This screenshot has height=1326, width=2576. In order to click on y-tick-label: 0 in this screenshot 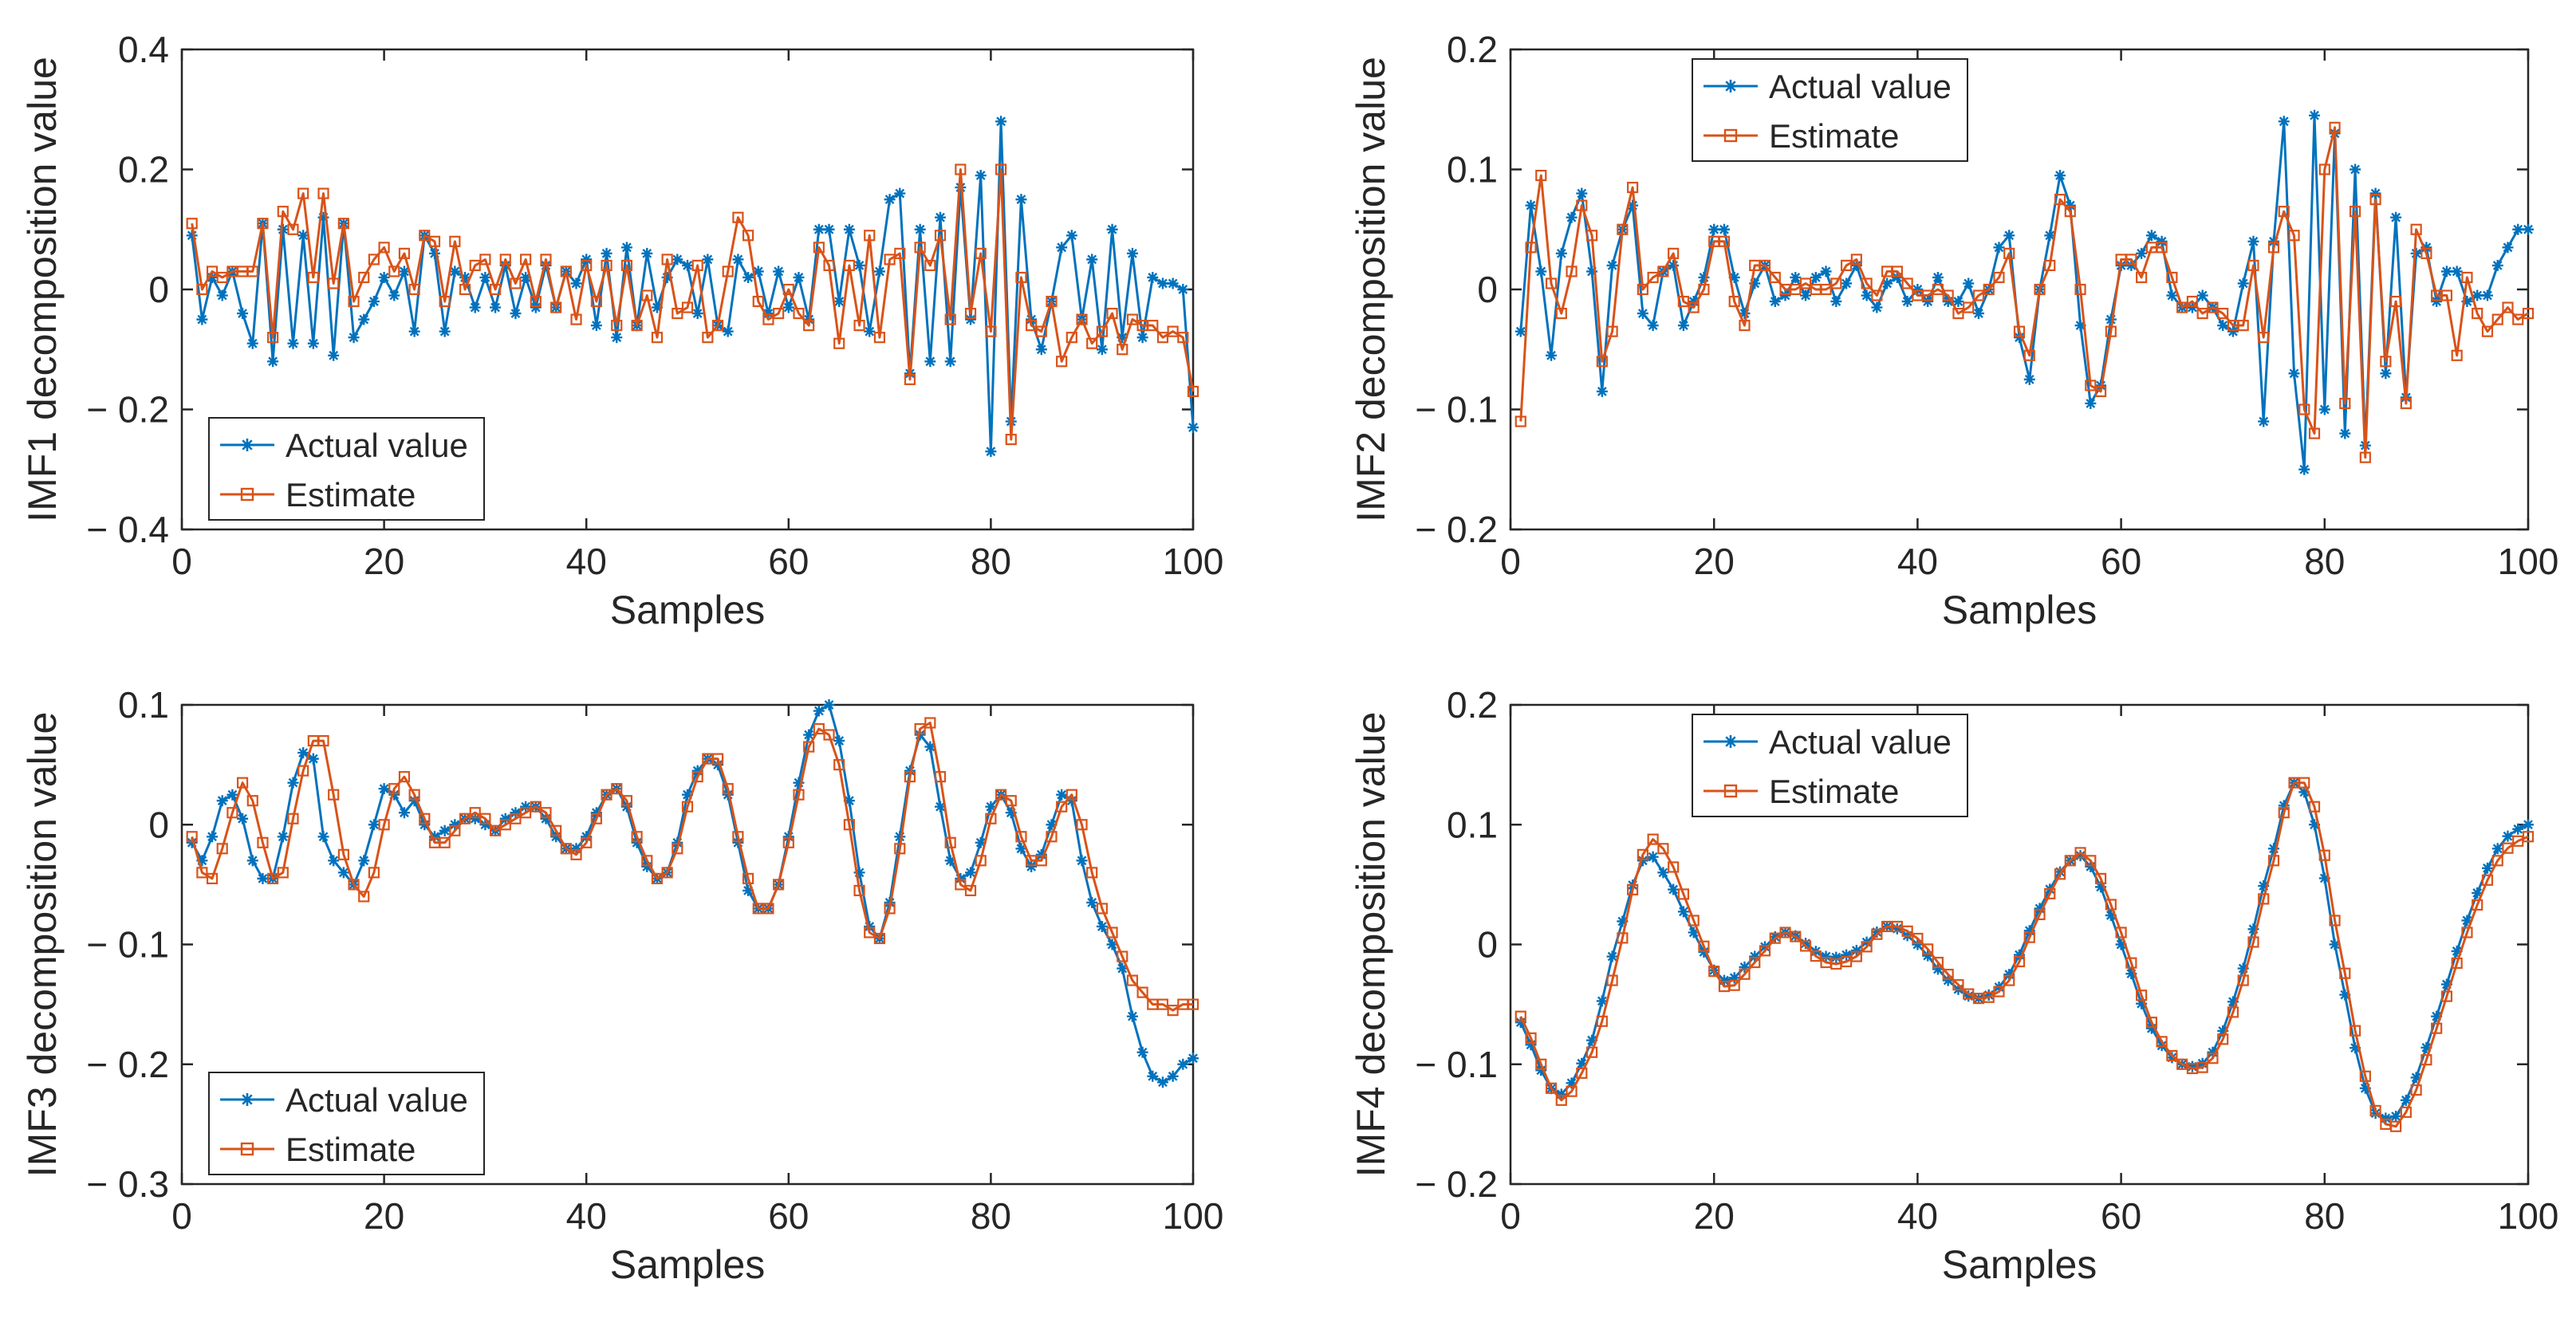, I will do `click(158, 289)`.